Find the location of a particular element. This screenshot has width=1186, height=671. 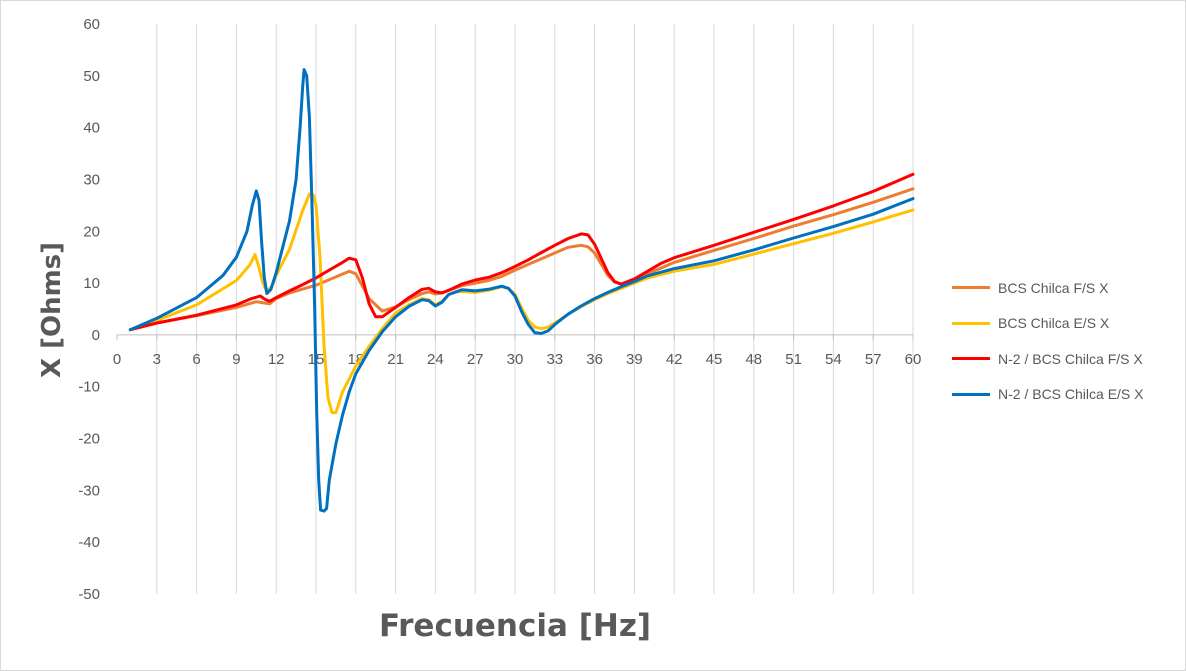

x-tick-label: 48 is located at coordinates (753, 359).